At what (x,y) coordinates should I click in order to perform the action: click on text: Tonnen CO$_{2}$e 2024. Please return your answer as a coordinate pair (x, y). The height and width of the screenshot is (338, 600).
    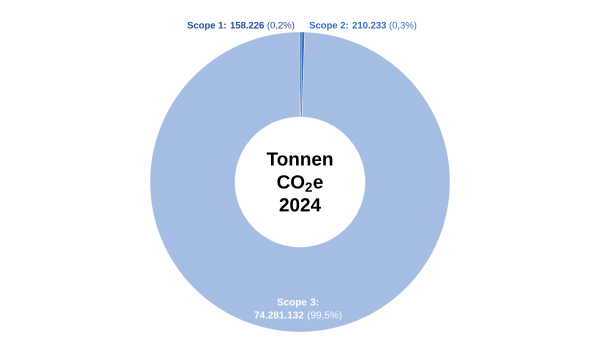
    Looking at the image, I should click on (299, 182).